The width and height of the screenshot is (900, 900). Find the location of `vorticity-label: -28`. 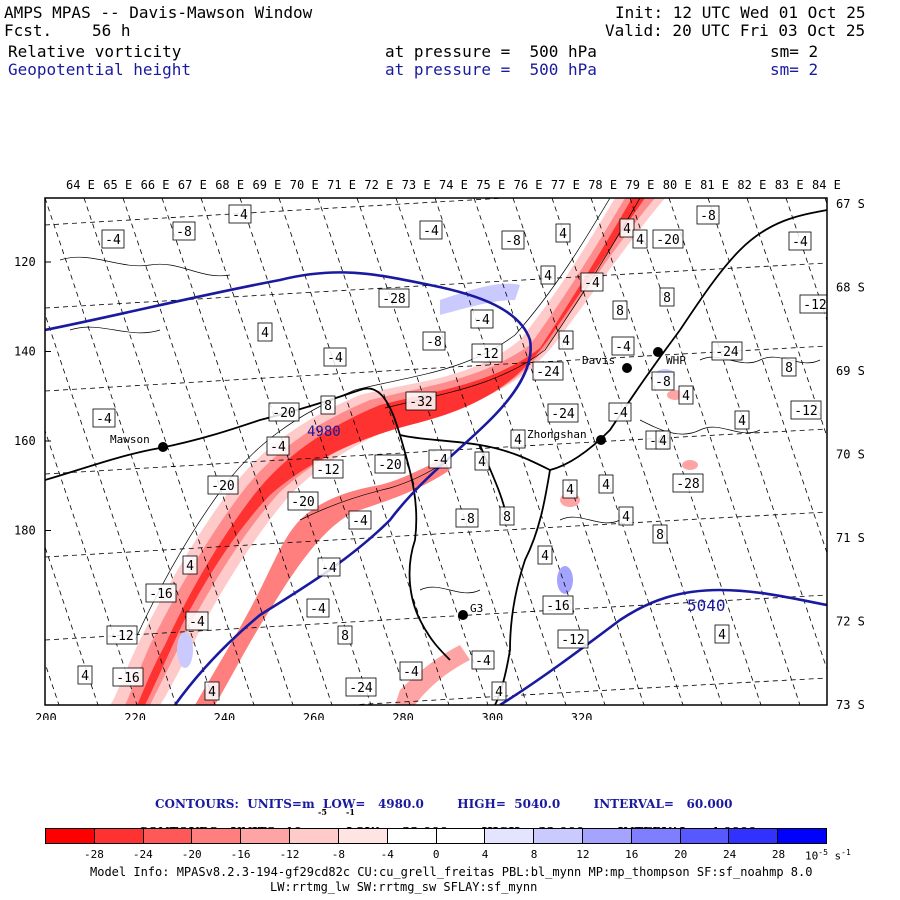

vorticity-label: -28 is located at coordinates (688, 483).